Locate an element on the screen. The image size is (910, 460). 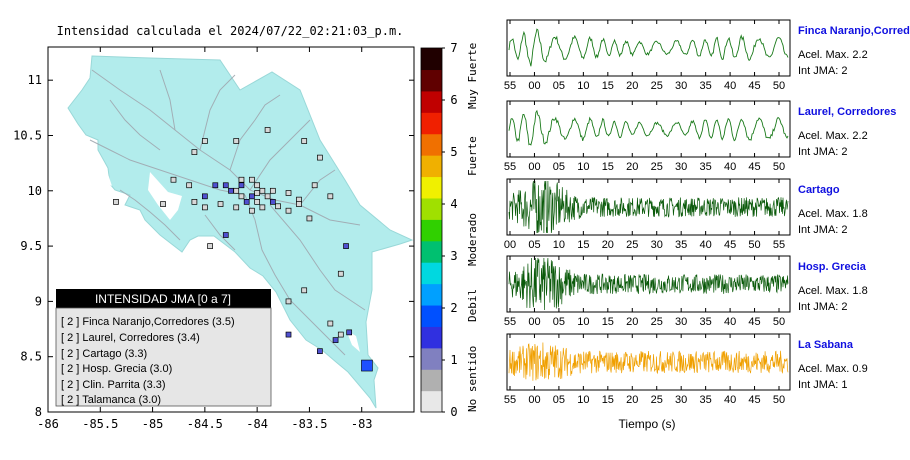
waveform-tick-label: 35 is located at coordinates (706, 86).